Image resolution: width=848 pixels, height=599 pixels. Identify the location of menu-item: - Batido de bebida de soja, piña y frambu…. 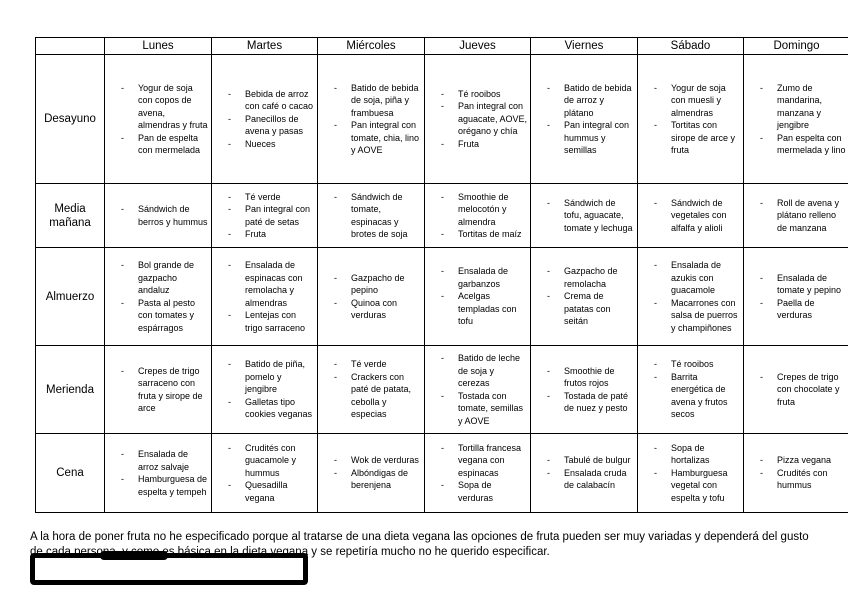
(371, 101).